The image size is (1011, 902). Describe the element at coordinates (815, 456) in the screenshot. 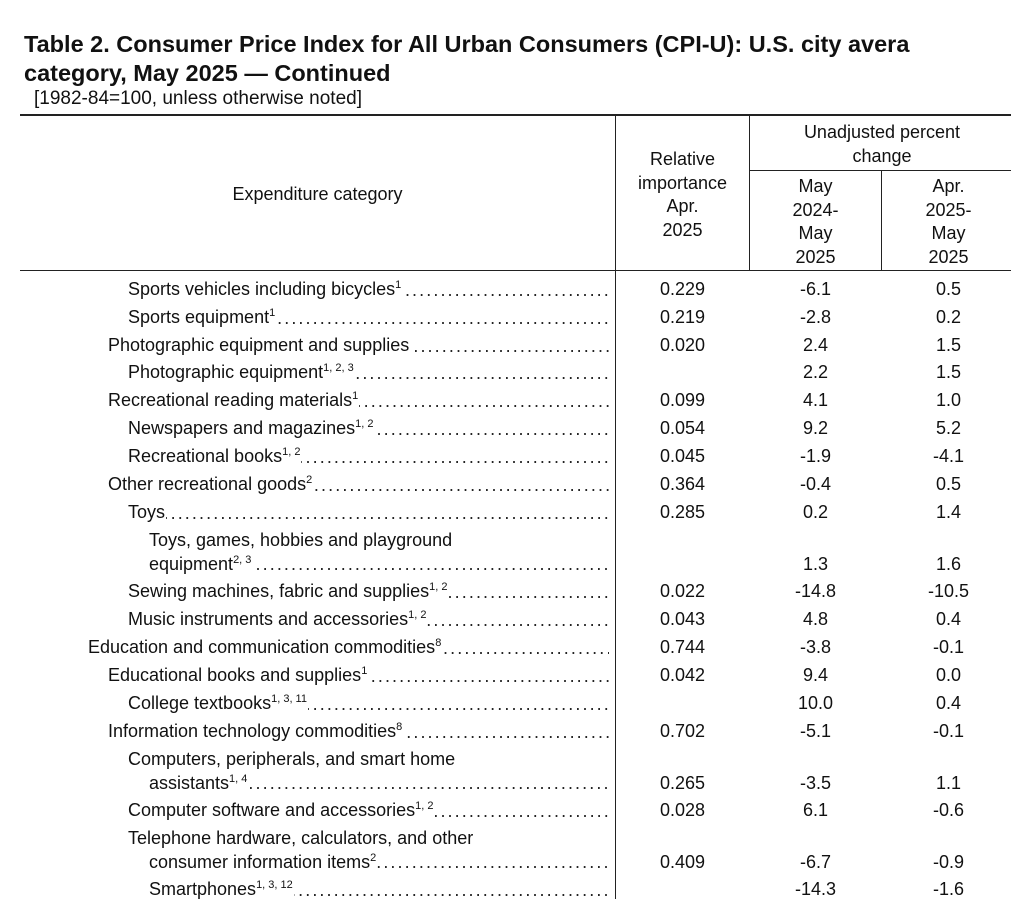

I see `yoy-change-value: -1.9` at that location.